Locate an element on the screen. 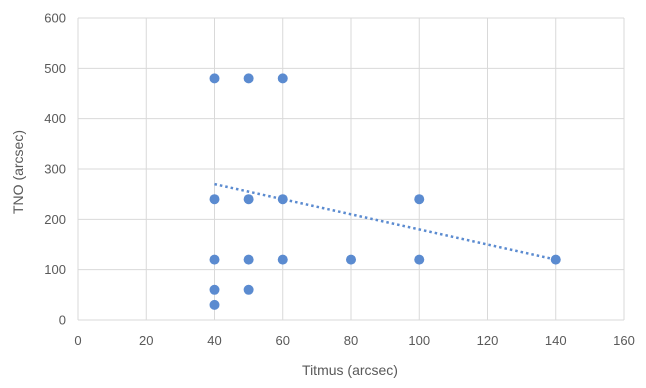 The height and width of the screenshot is (388, 646). y-tick-label: 100 is located at coordinates (55, 269).